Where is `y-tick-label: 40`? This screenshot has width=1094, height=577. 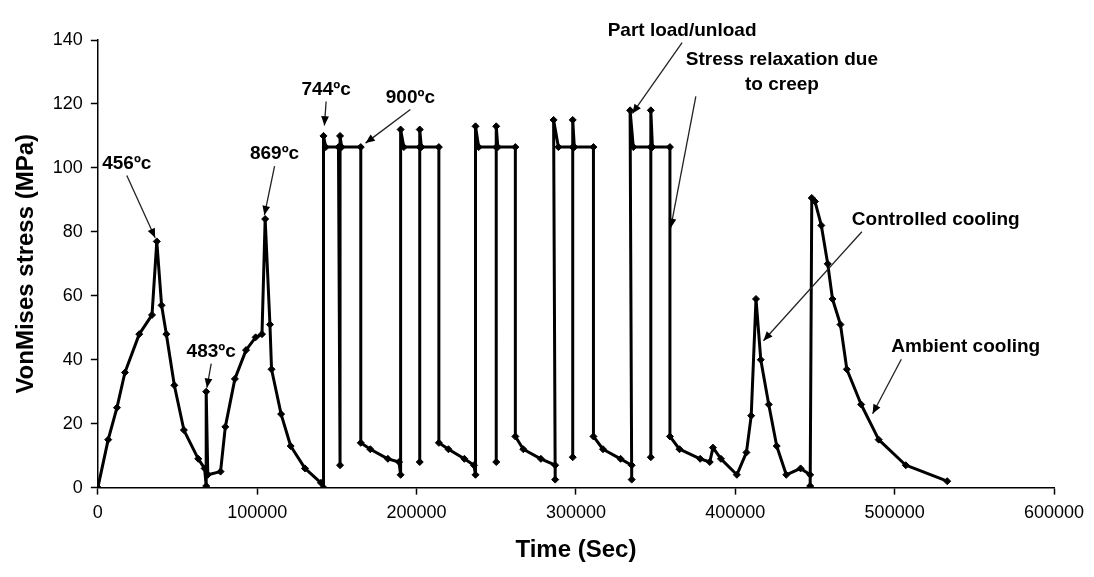
y-tick-label: 40 is located at coordinates (72, 358).